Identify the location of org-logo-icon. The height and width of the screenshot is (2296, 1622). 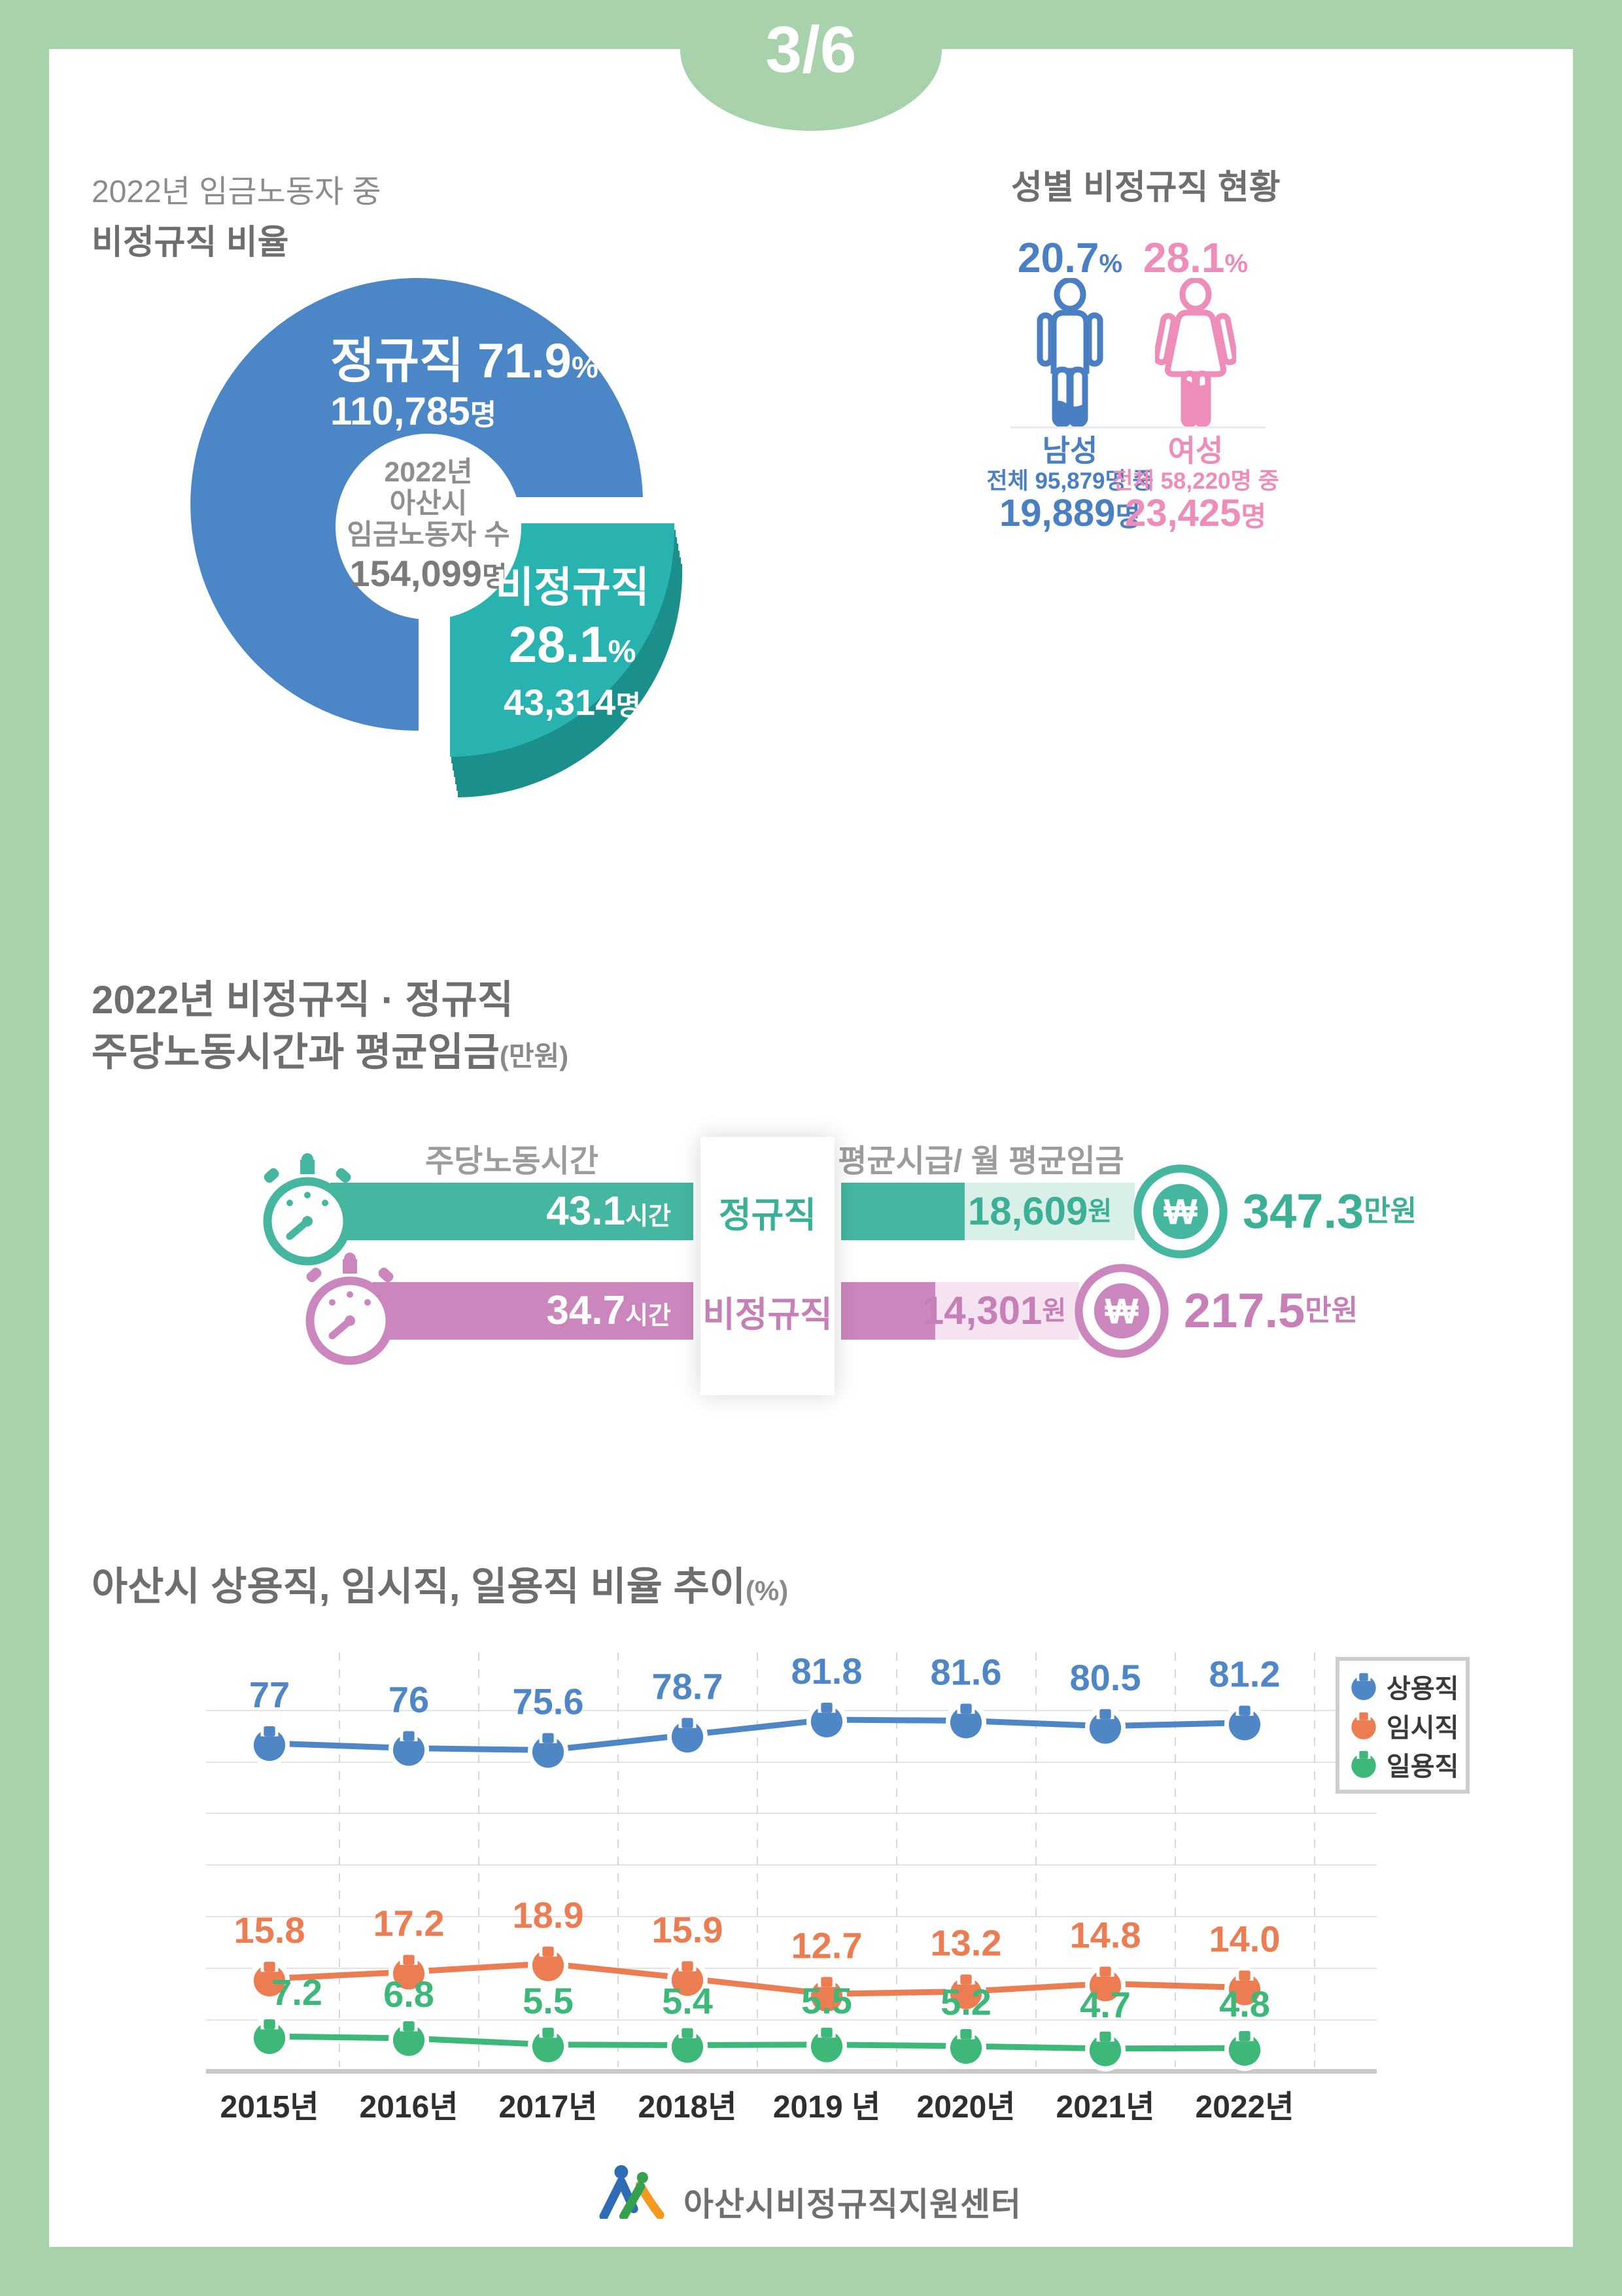
(631, 2192).